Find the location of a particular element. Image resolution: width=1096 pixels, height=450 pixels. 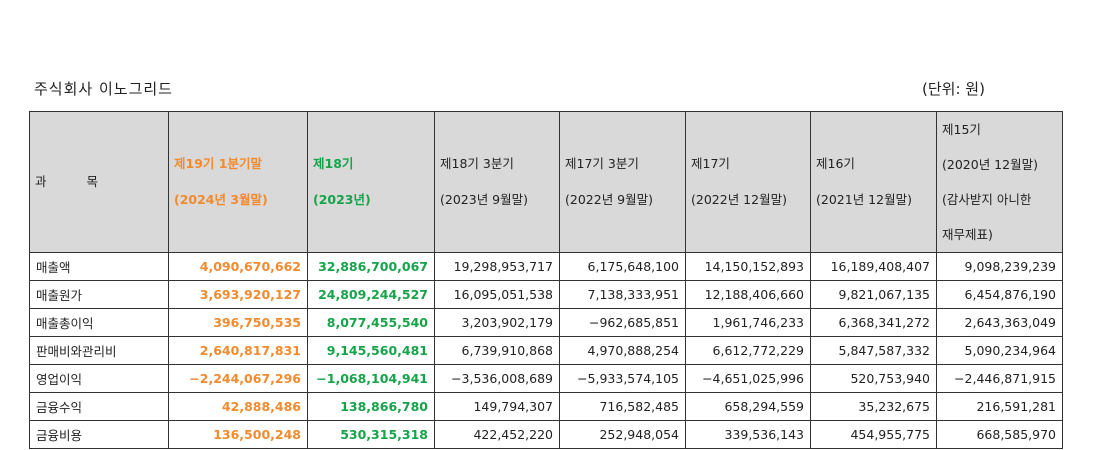

header-fy17-date: (2022년 12월말) is located at coordinates (739, 199).